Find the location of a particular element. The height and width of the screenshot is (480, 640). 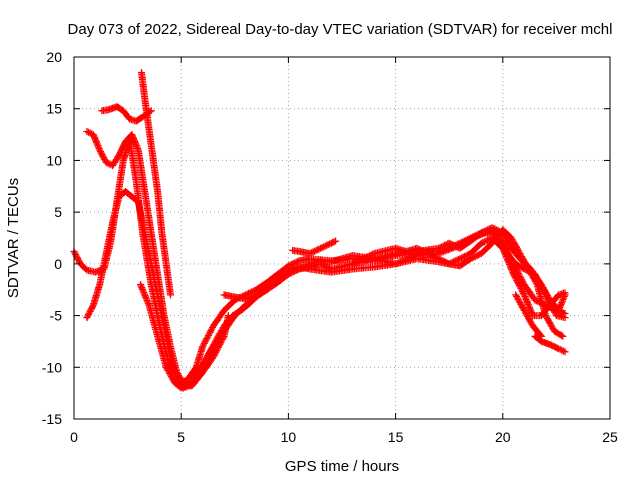

x-tick-label: 10 is located at coordinates (289, 437).